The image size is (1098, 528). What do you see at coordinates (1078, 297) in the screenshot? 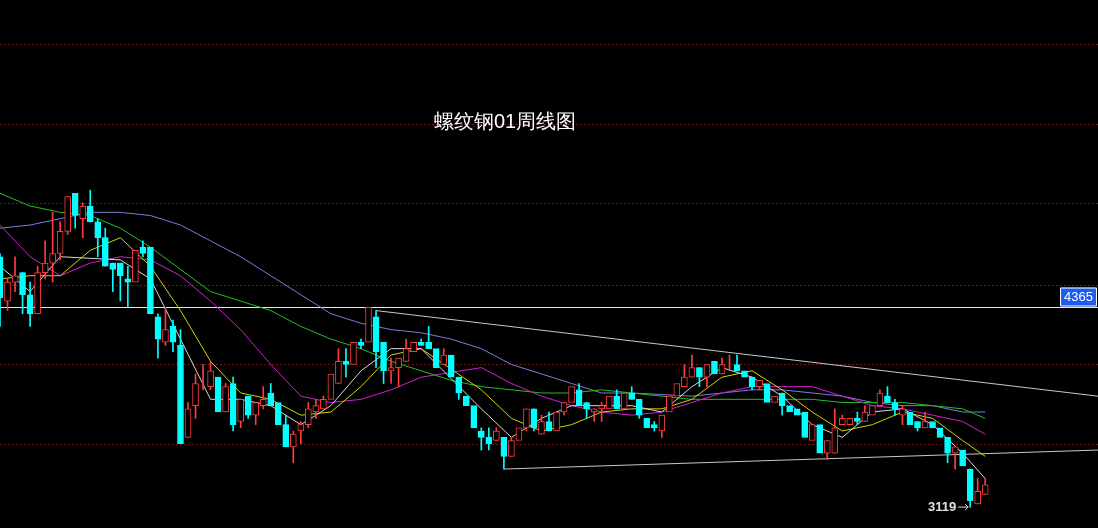
I see `annotation: 4365` at bounding box center [1078, 297].